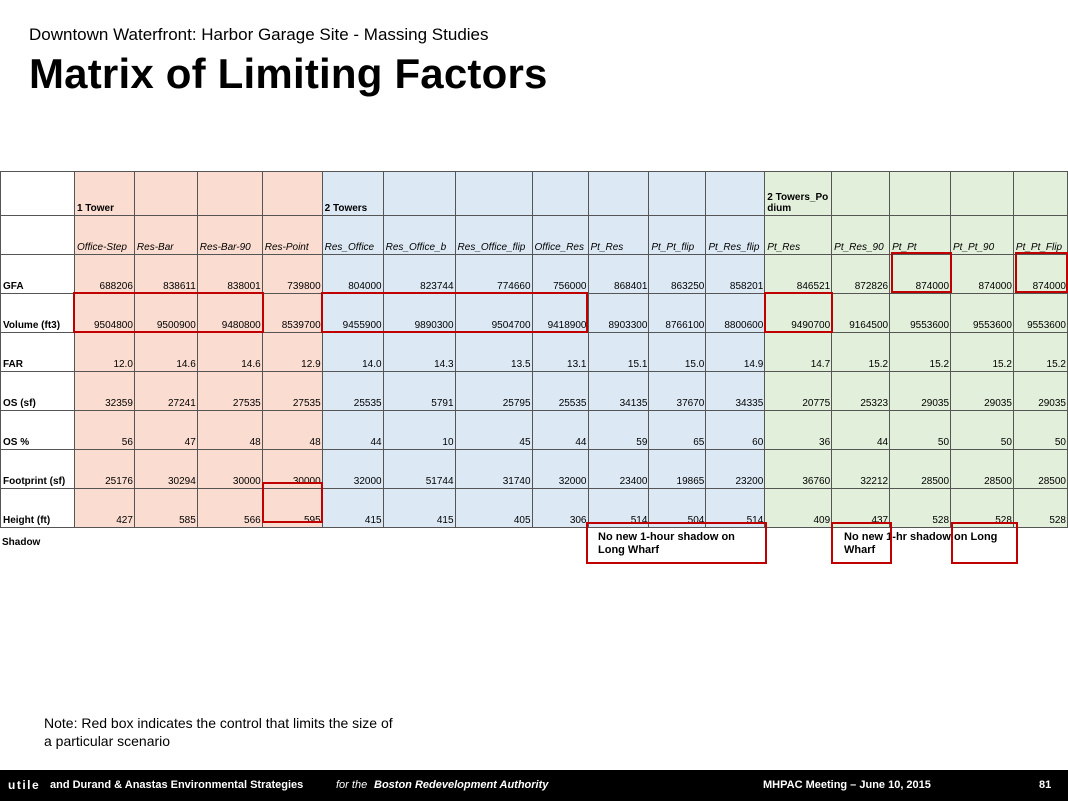 This screenshot has width=1068, height=801. Describe the element at coordinates (618, 274) in the screenshot. I see `table-cell: 868401` at that location.